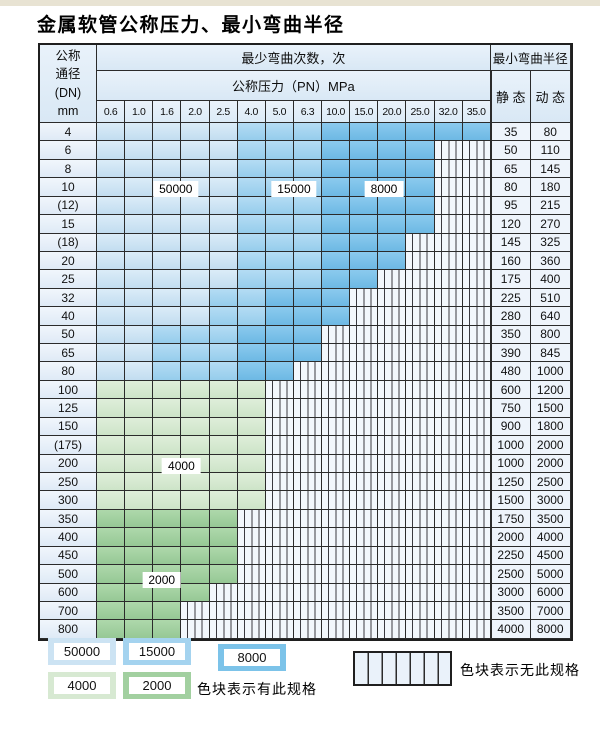 The image size is (600, 743). What do you see at coordinates (550, 224) in the screenshot?
I see `dynamic-value-cell: 270` at bounding box center [550, 224].